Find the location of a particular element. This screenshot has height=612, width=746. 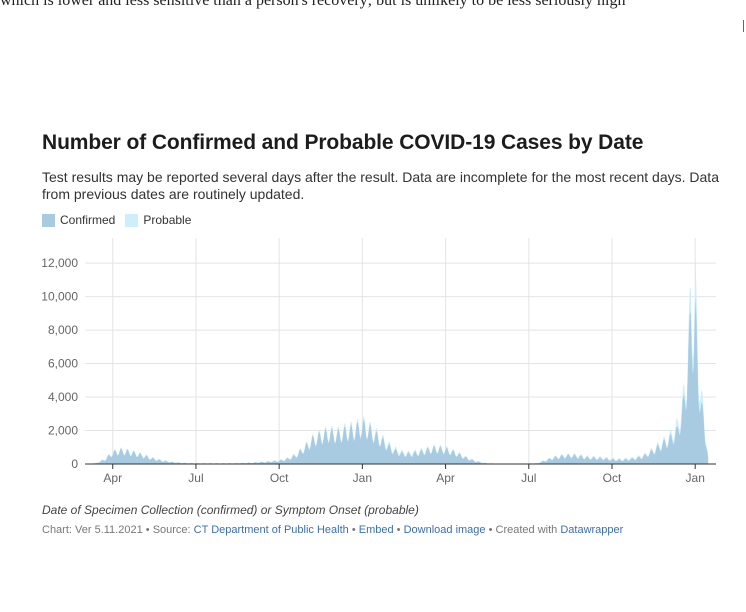

corner-mark is located at coordinates (744, 26).